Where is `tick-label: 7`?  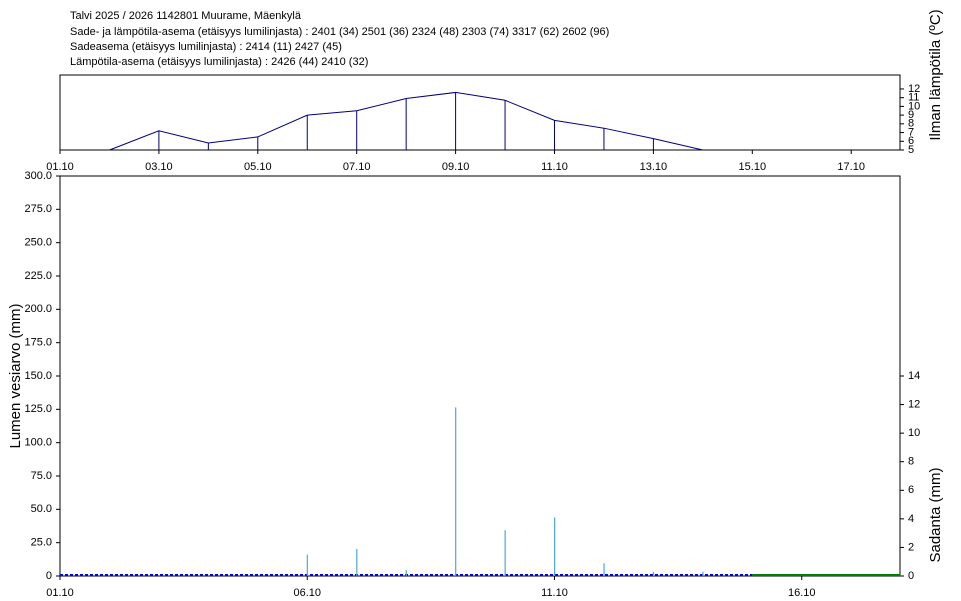 tick-label: 7 is located at coordinates (911, 132).